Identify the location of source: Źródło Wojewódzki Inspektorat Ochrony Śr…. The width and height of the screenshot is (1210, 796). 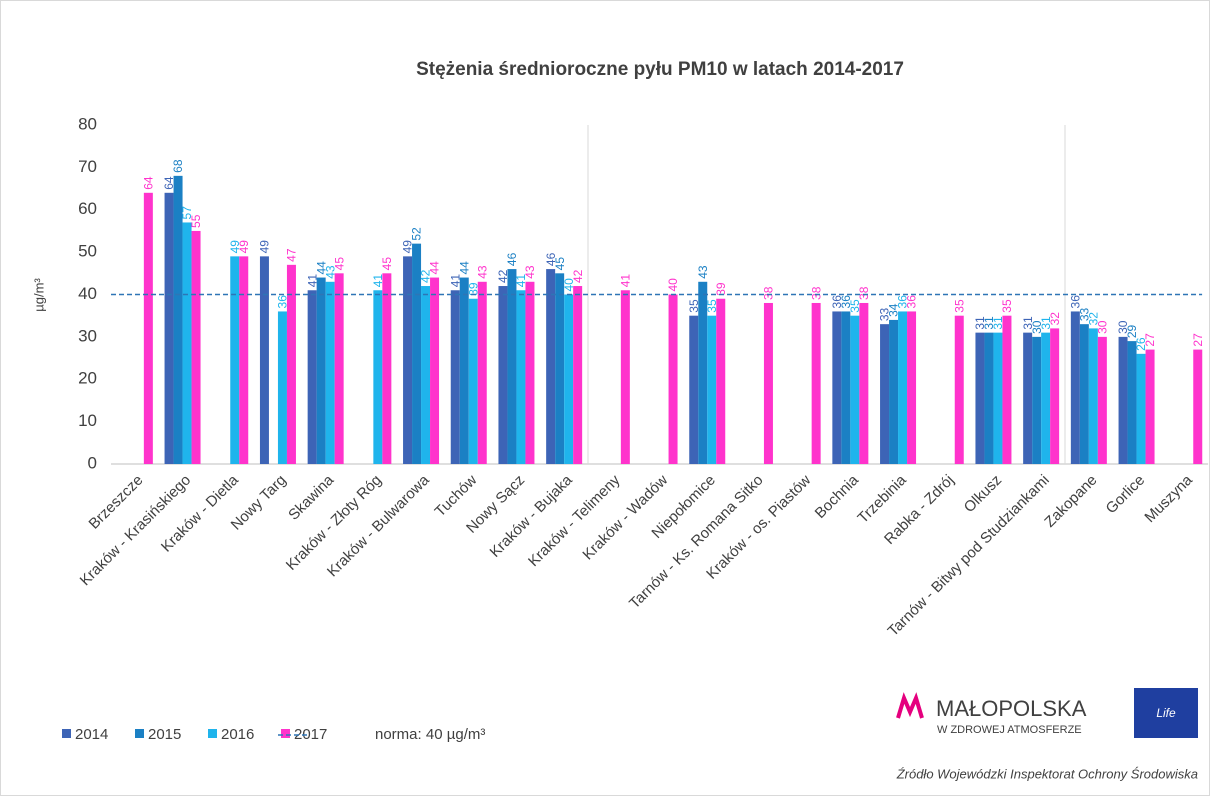
(1047, 773).